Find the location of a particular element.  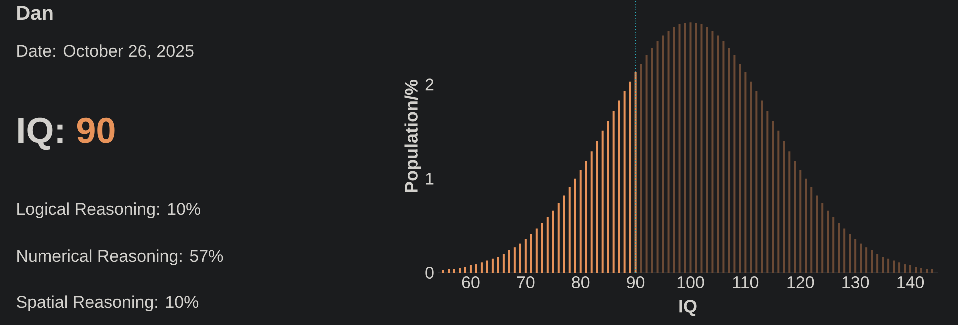

x-axis-title: IQ is located at coordinates (688, 308).